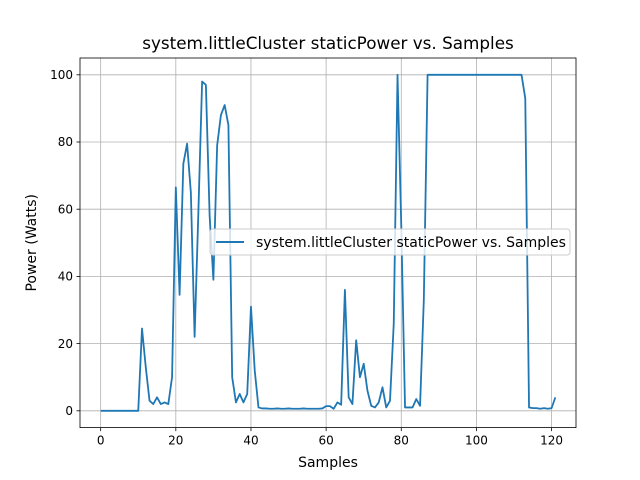 The height and width of the screenshot is (480, 640). What do you see at coordinates (175, 441) in the screenshot?
I see `x-tick-label: 20` at bounding box center [175, 441].